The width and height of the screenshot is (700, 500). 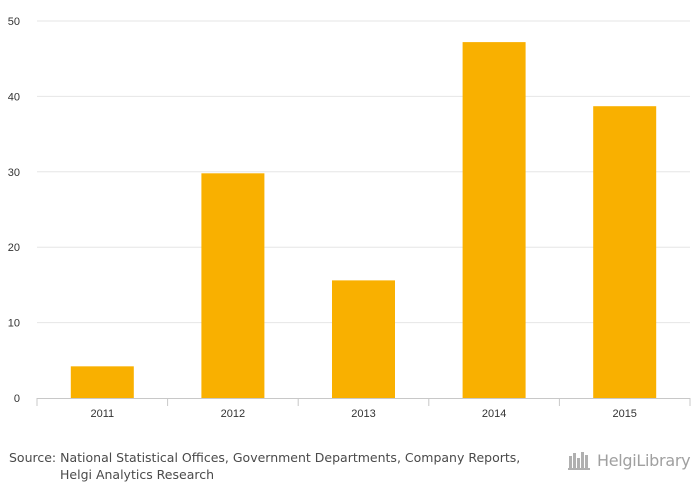 What do you see at coordinates (494, 220) in the screenshot?
I see `bar-2014` at bounding box center [494, 220].